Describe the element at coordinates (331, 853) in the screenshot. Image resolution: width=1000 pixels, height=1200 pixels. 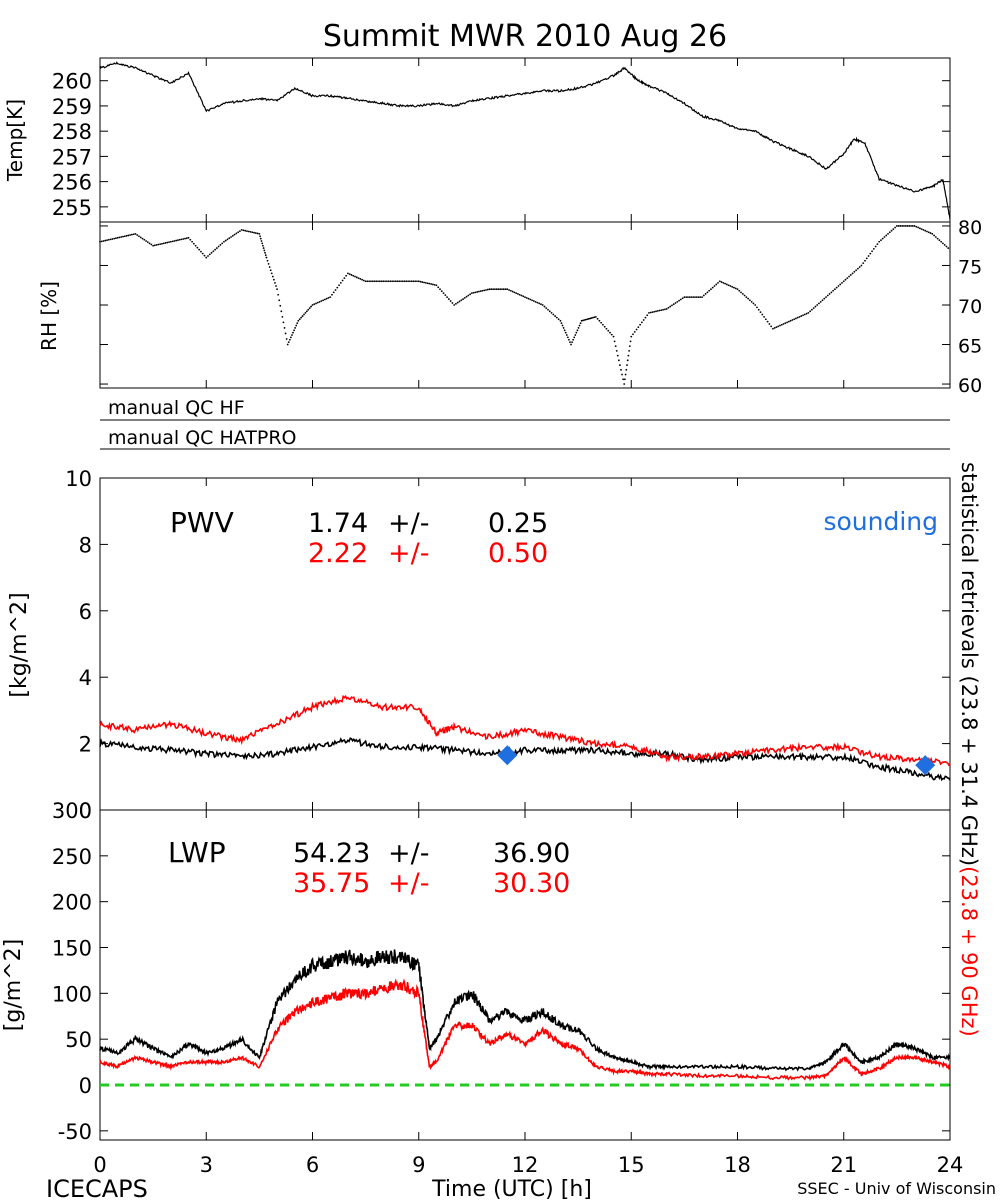
I see `lwp-stat-black-mean: 54.23` at that location.